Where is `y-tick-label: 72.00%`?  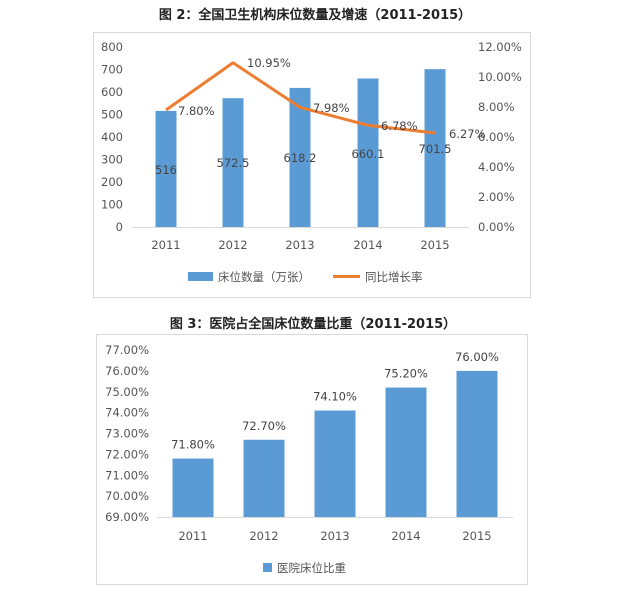 y-tick-label: 72.00% is located at coordinates (127, 454).